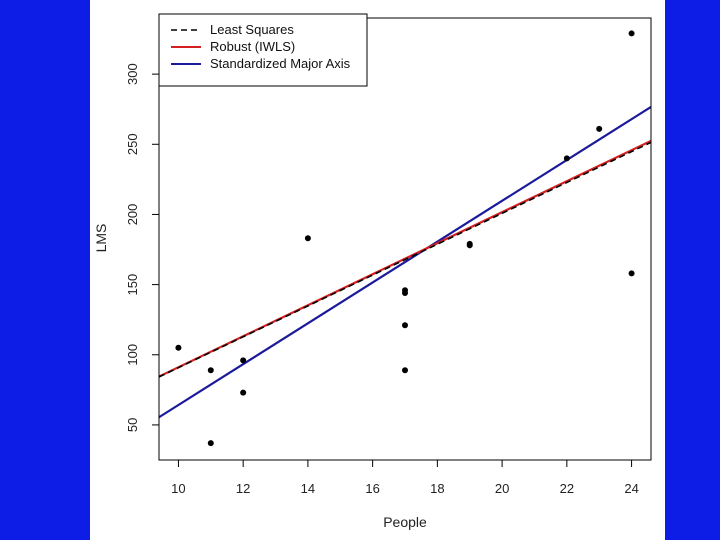 The image size is (720, 540). I want to click on x-tick-label: 10, so click(178, 488).